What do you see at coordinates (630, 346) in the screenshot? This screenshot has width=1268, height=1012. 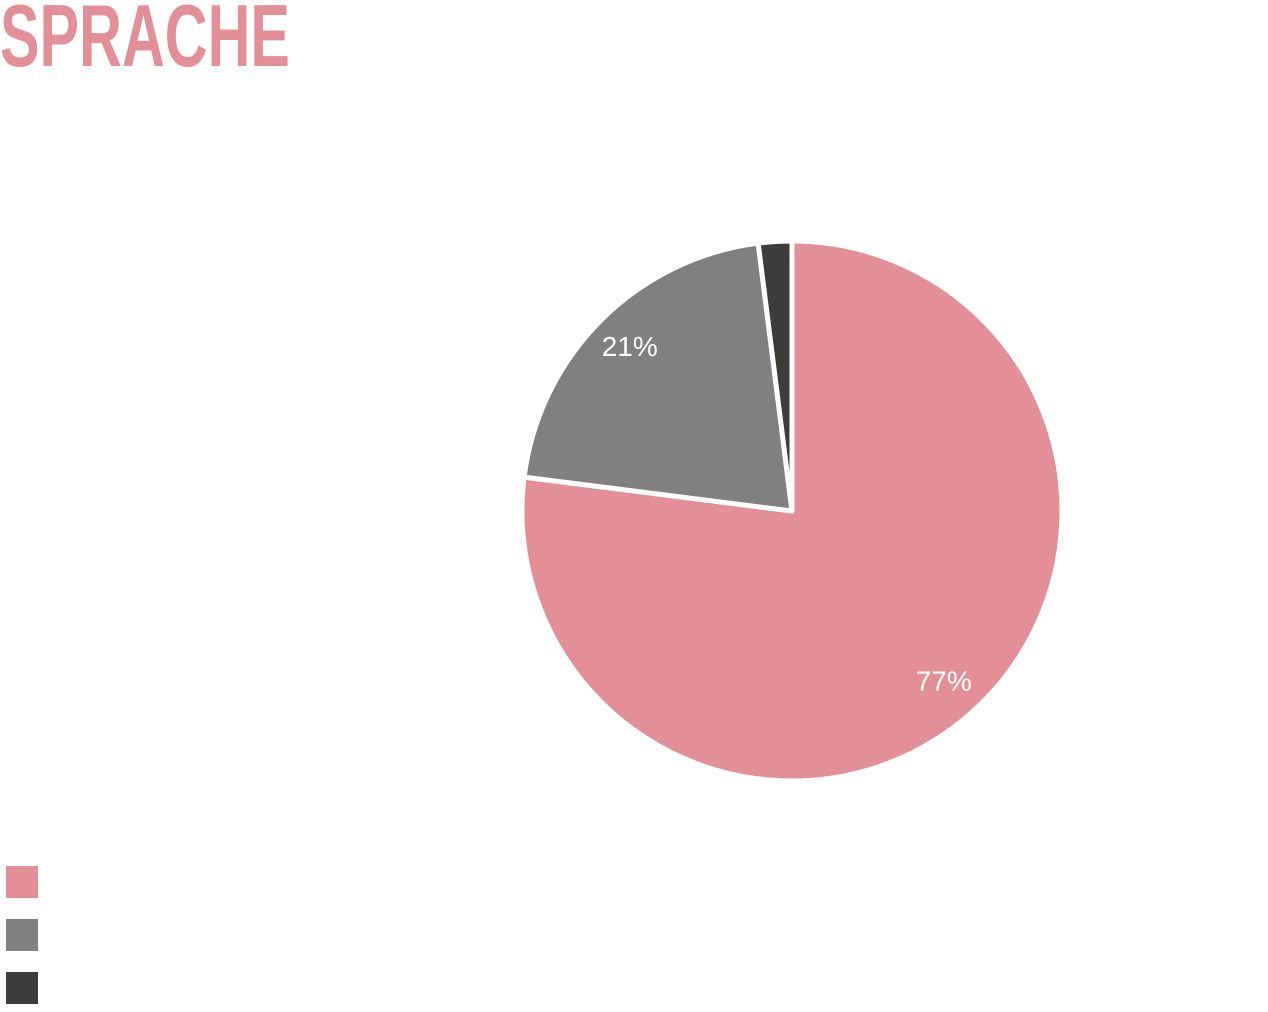 I see `value-label: 21%` at bounding box center [630, 346].